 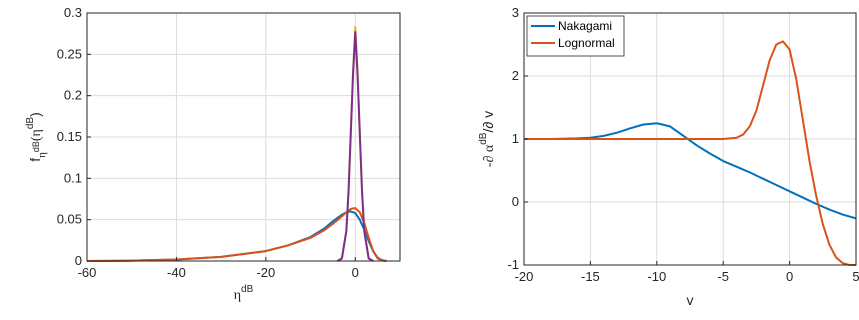 I want to click on left-x-axis-label: ηdB, so click(x=244, y=293).